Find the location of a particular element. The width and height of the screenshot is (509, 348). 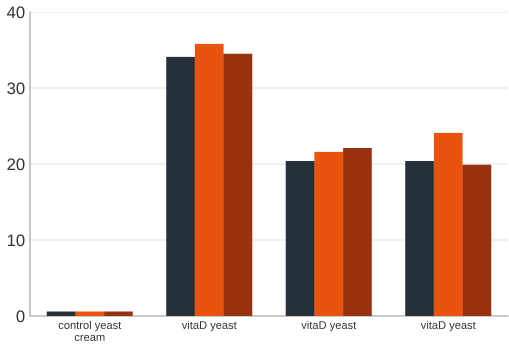

y-tick-label: 40 is located at coordinates (15, 12).